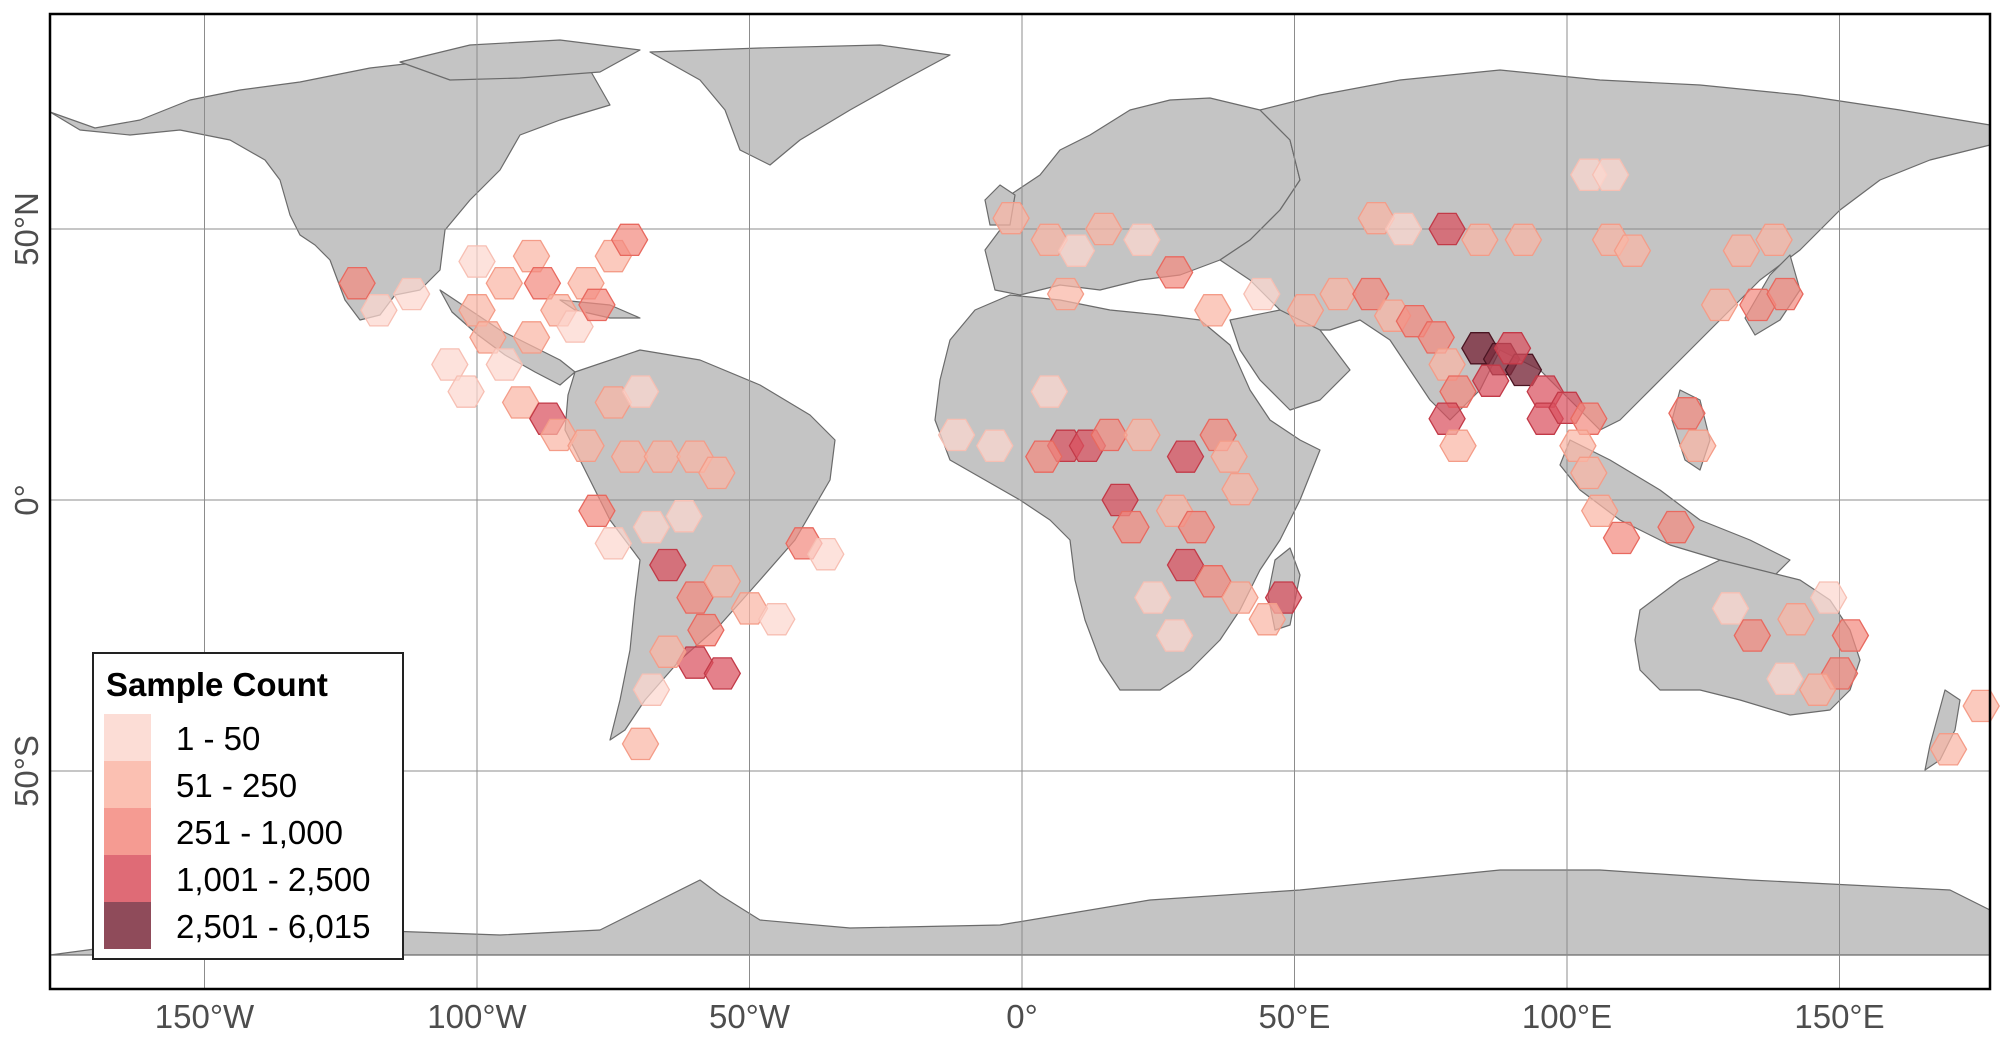  Describe the element at coordinates (259, 832) in the screenshot. I see `legend-label: 251 - 1,000` at that location.